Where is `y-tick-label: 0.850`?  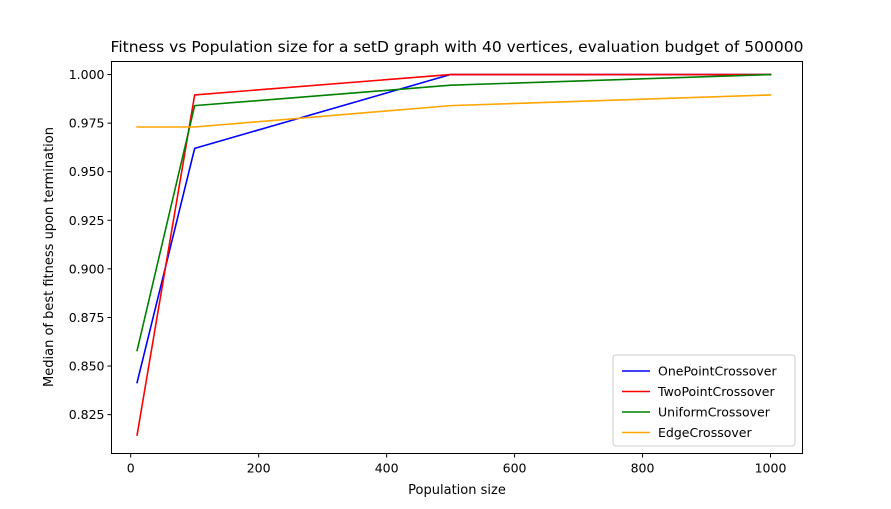
y-tick-label: 0.850 is located at coordinates (87, 366).